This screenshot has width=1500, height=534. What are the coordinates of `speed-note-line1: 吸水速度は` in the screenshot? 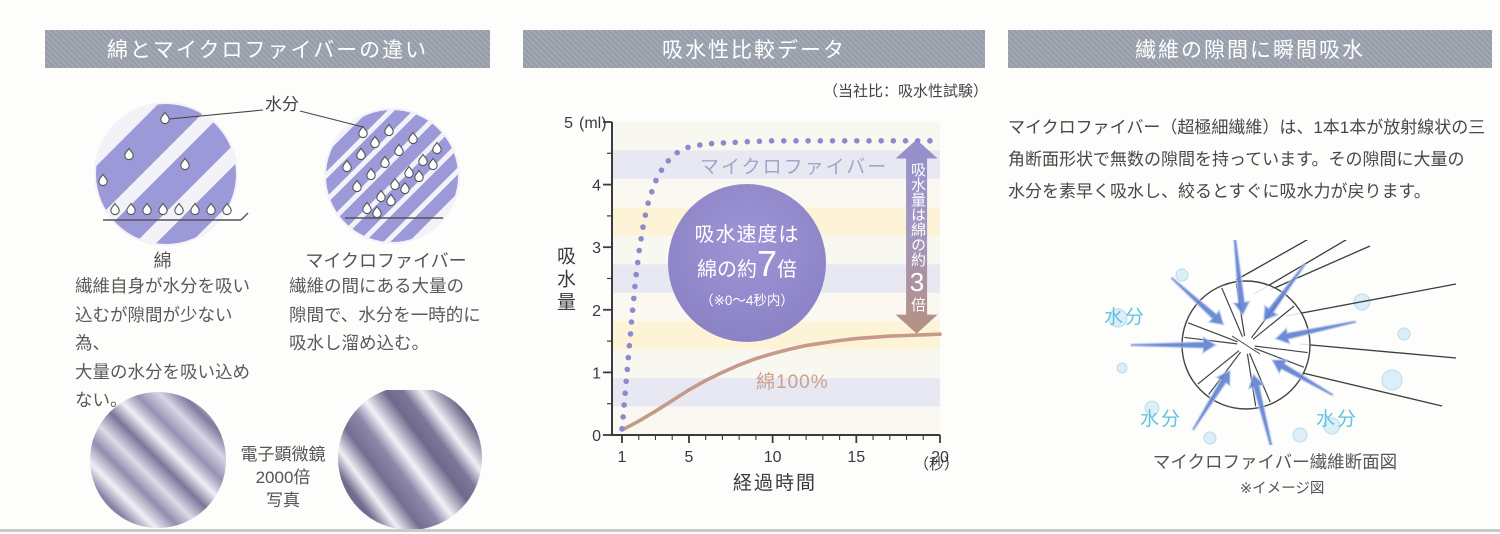 It's located at (747, 234).